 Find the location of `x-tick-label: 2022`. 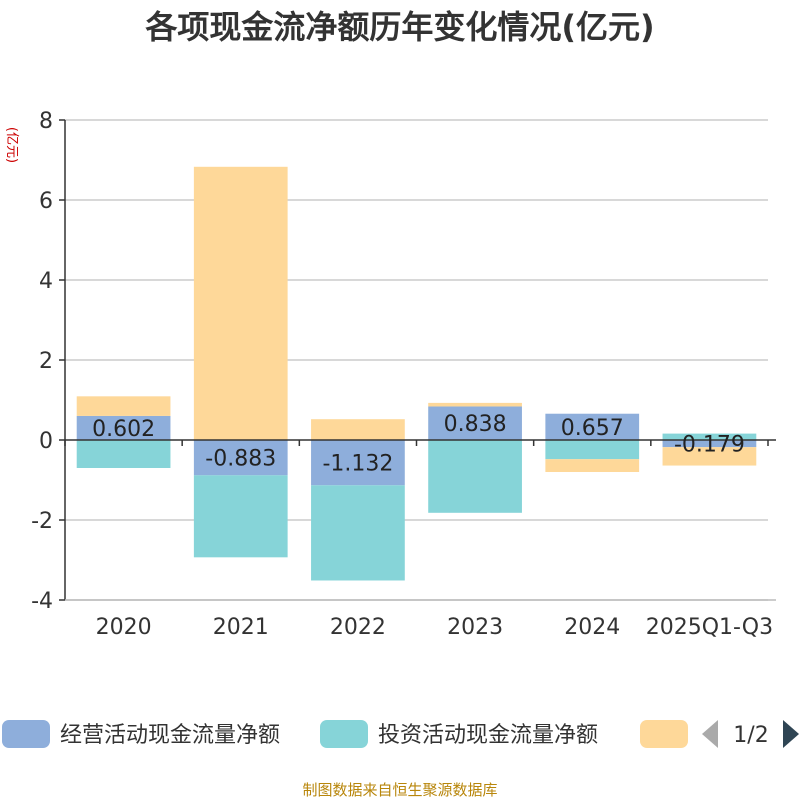

x-tick-label: 2022 is located at coordinates (358, 627).